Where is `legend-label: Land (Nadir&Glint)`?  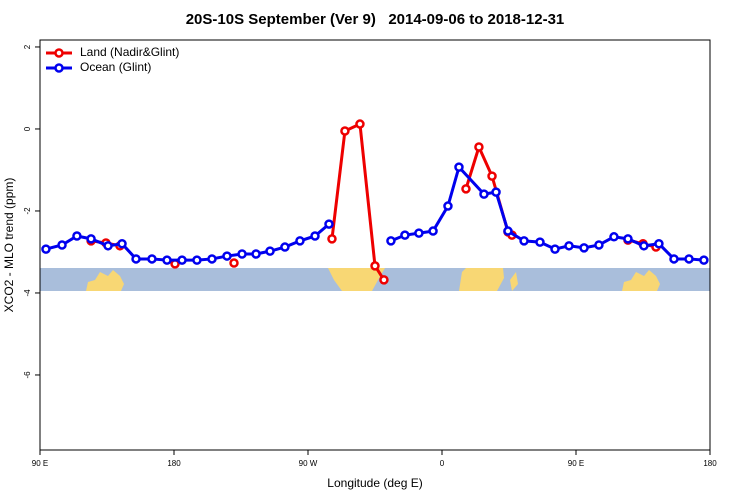
legend-label: Land (Nadir&Glint) is located at coordinates (129, 52).